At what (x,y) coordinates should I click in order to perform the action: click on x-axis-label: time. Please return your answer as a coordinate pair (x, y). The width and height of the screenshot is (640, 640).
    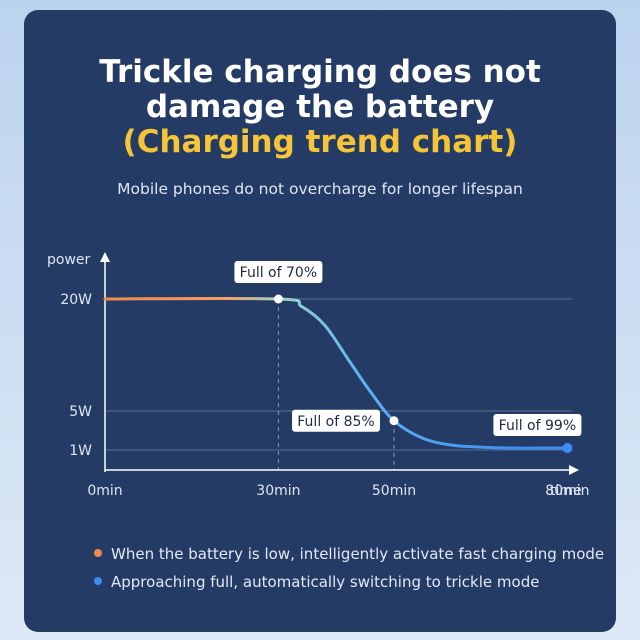
    Looking at the image, I should click on (566, 491).